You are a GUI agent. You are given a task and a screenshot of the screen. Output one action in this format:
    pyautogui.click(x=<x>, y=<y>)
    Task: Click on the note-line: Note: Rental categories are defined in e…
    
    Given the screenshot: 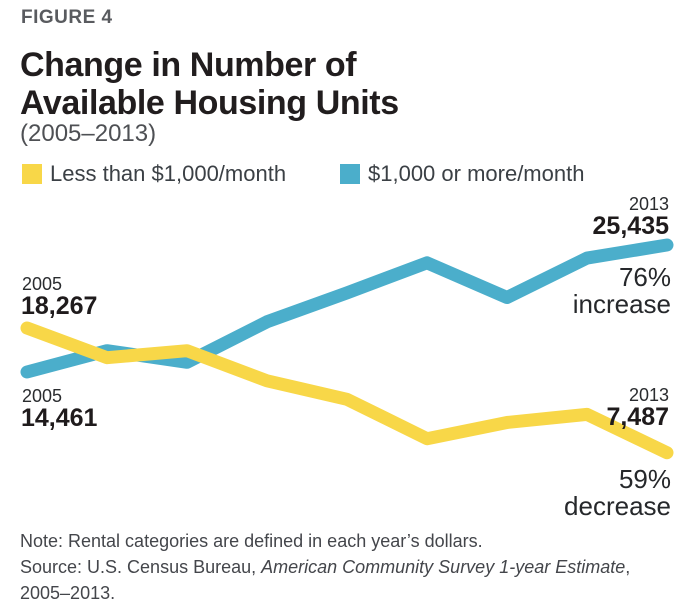 What is the action you would take?
    pyautogui.click(x=251, y=541)
    